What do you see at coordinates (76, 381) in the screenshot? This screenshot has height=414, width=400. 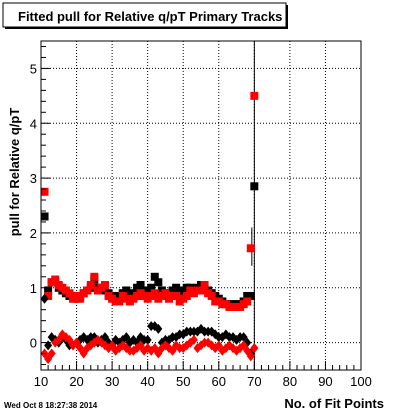 I see `x-tick-label: 20` at bounding box center [76, 381].